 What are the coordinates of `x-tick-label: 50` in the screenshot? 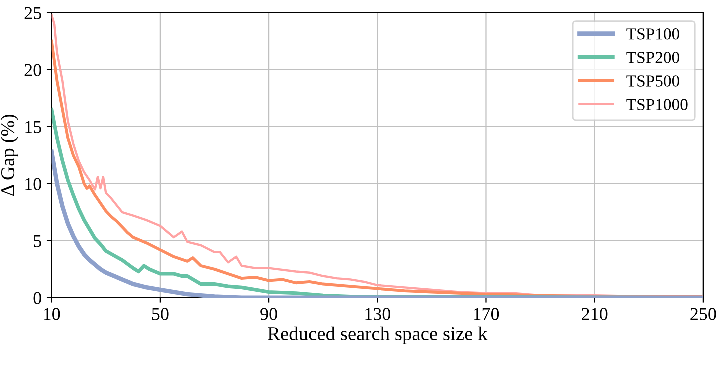 It's located at (160, 314).